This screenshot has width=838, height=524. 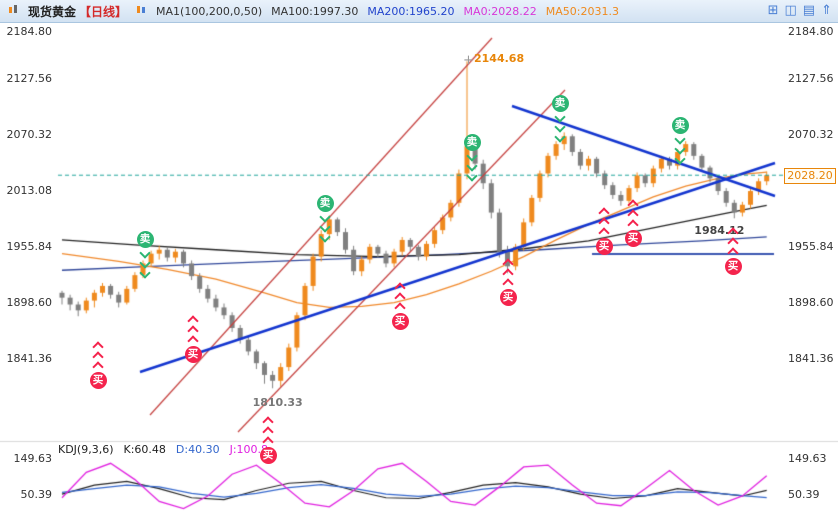 What do you see at coordinates (52, 11) in the screenshot?
I see `instrument-title: 现货黄金` at bounding box center [52, 11].